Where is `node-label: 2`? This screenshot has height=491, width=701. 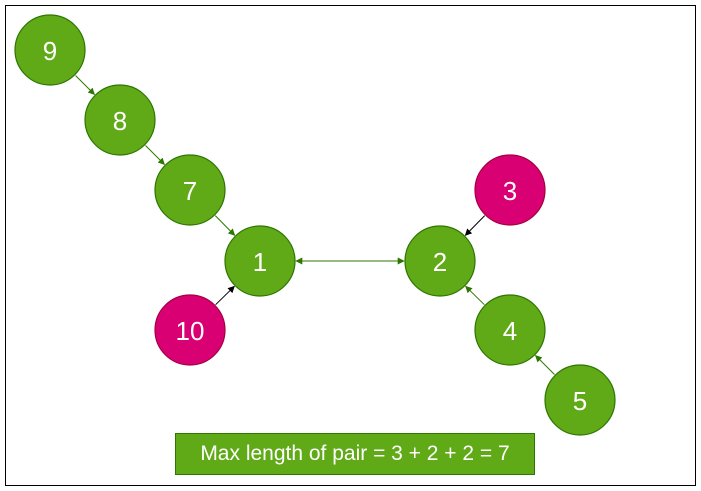
node-label: 2 is located at coordinates (440, 262).